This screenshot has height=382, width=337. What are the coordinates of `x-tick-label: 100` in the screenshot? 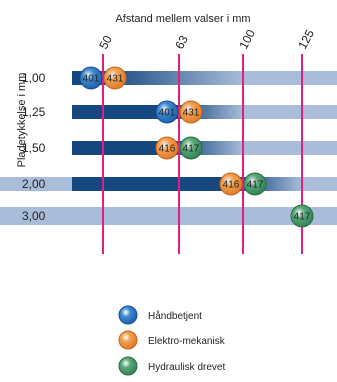 It's located at (247, 39).